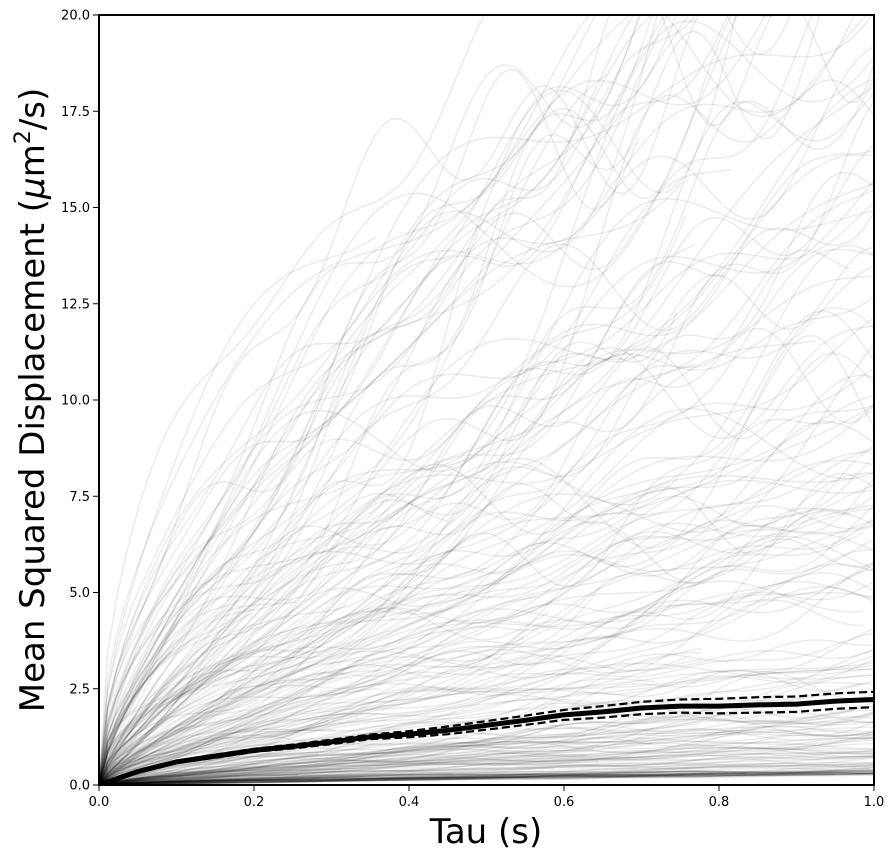 This screenshot has width=895, height=858. What do you see at coordinates (79, 497) in the screenshot?
I see `y-tick-label: 7.5` at bounding box center [79, 497].